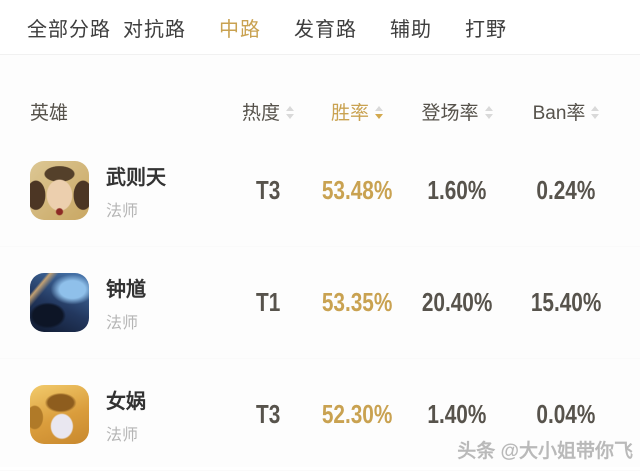 The width and height of the screenshot is (640, 471). Describe the element at coordinates (545, 451) in the screenshot. I see `watermark-text: 头条 @大小姐带你飞` at that location.